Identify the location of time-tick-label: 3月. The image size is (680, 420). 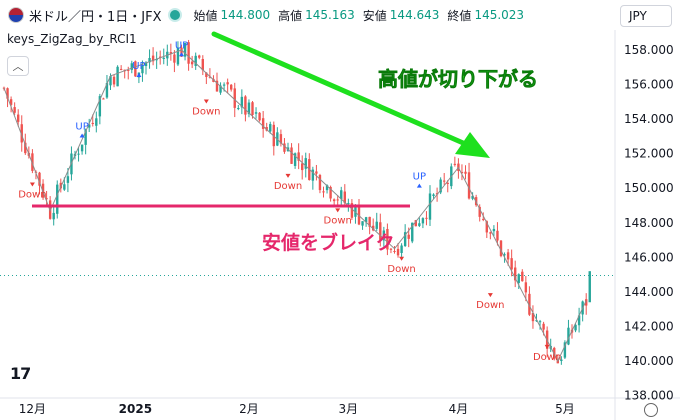
(349, 409).